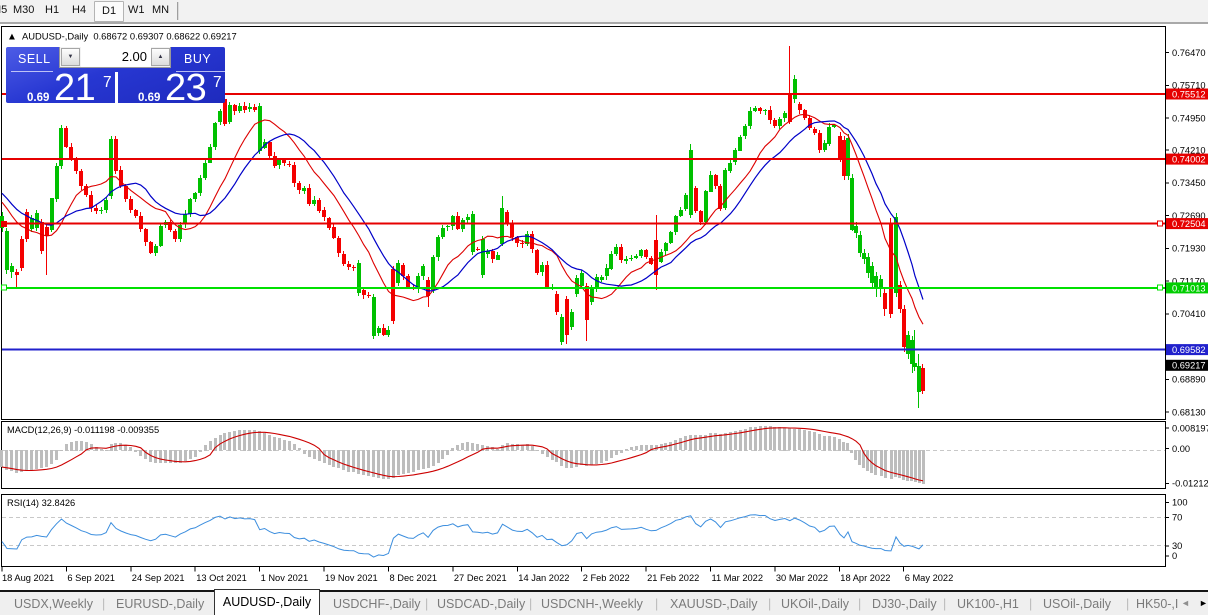  Describe the element at coordinates (158, 578) in the screenshot. I see `svg-text: 24 Sep 2021` at that location.